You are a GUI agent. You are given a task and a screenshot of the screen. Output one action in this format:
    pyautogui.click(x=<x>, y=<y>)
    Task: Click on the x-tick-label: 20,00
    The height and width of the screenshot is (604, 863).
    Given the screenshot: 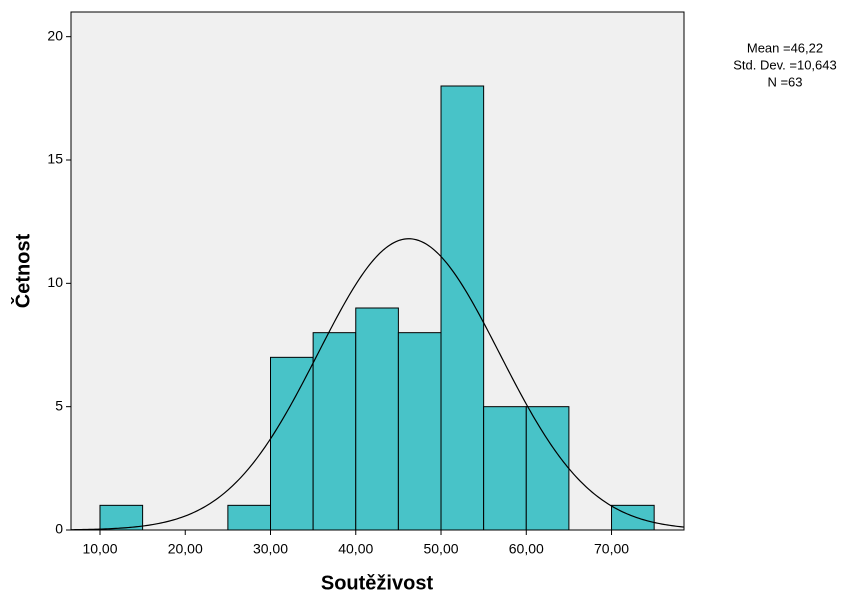 What is the action you would take?
    pyautogui.click(x=185, y=549)
    